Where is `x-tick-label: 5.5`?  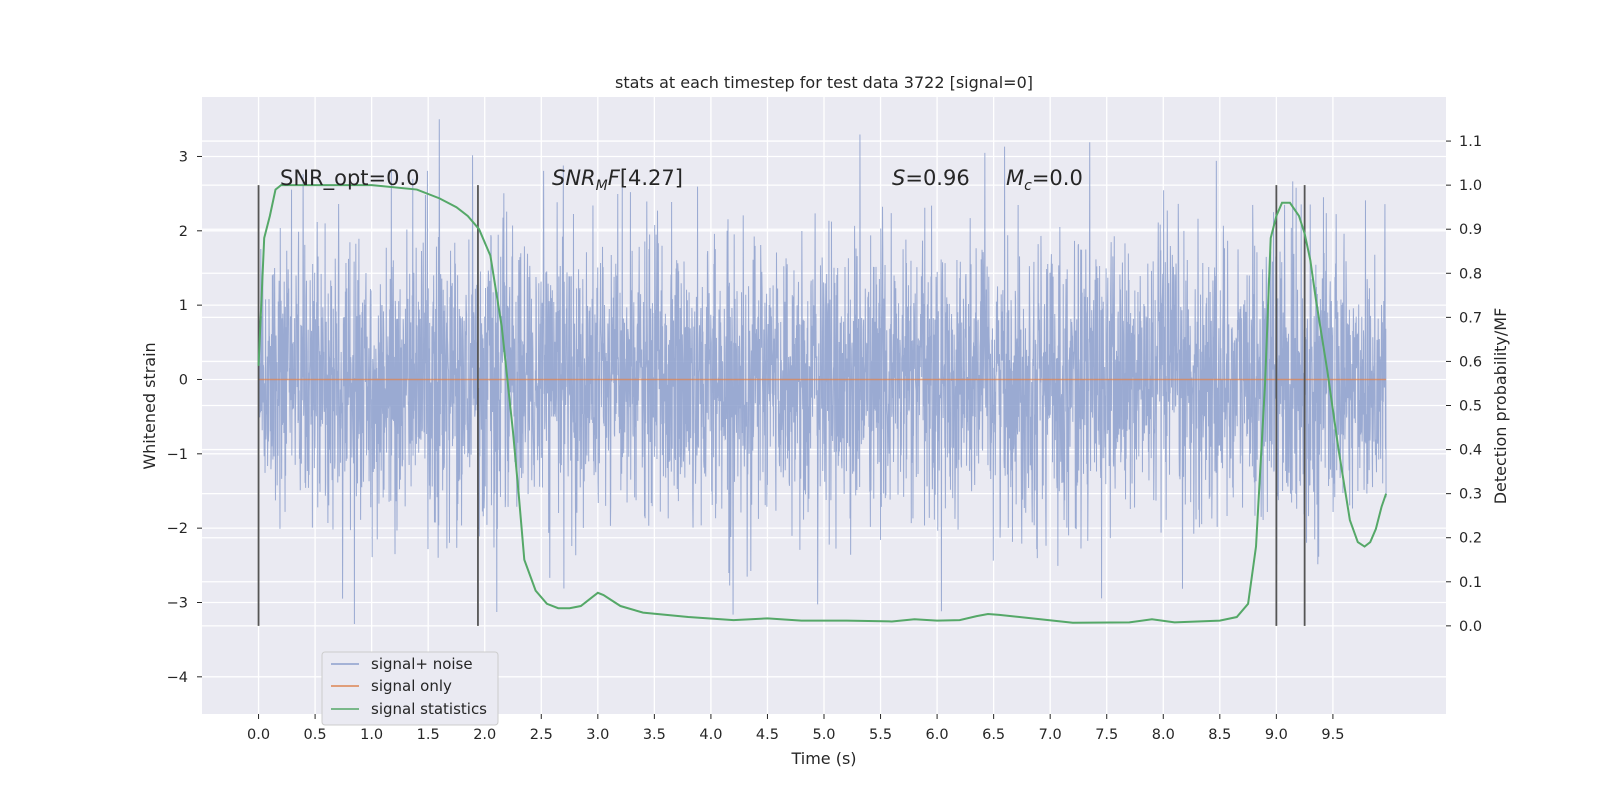 x-tick-label: 5.5 is located at coordinates (880, 735).